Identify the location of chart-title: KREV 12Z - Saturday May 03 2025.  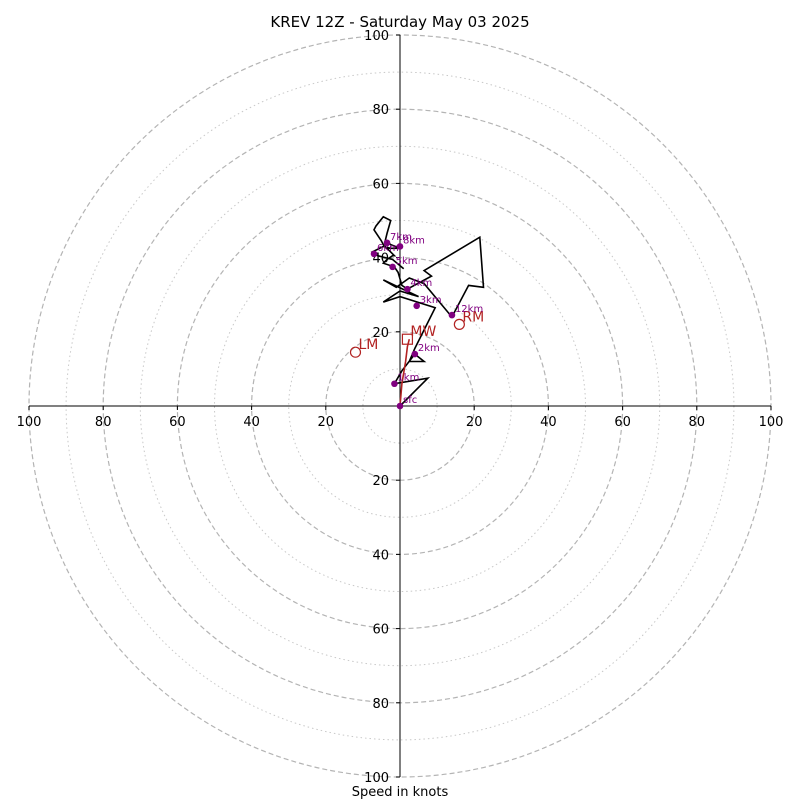
(399, 22).